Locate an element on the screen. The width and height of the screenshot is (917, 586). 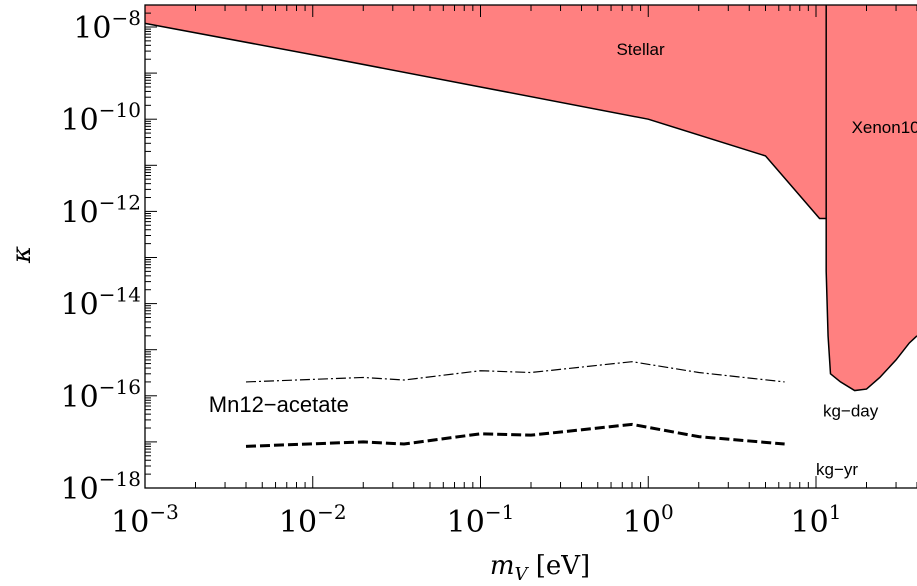
annotation-0: Mn12−acetate is located at coordinates (279, 404).